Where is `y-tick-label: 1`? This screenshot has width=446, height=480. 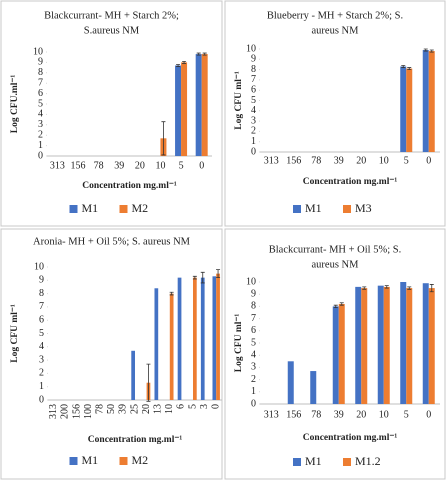 y-tick-label: 1 is located at coordinates (253, 391).